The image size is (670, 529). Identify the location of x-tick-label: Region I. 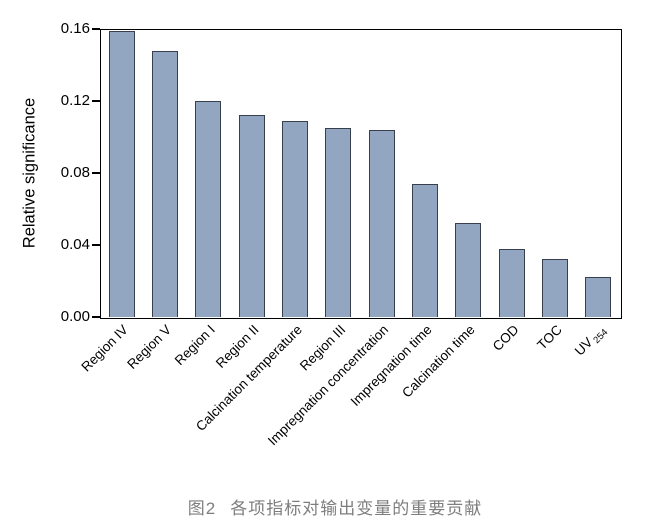
(195, 345).